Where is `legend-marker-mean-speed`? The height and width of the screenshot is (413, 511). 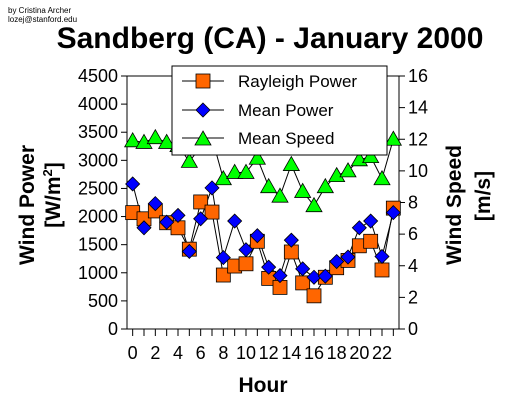
legend-marker-mean-speed is located at coordinates (203, 138).